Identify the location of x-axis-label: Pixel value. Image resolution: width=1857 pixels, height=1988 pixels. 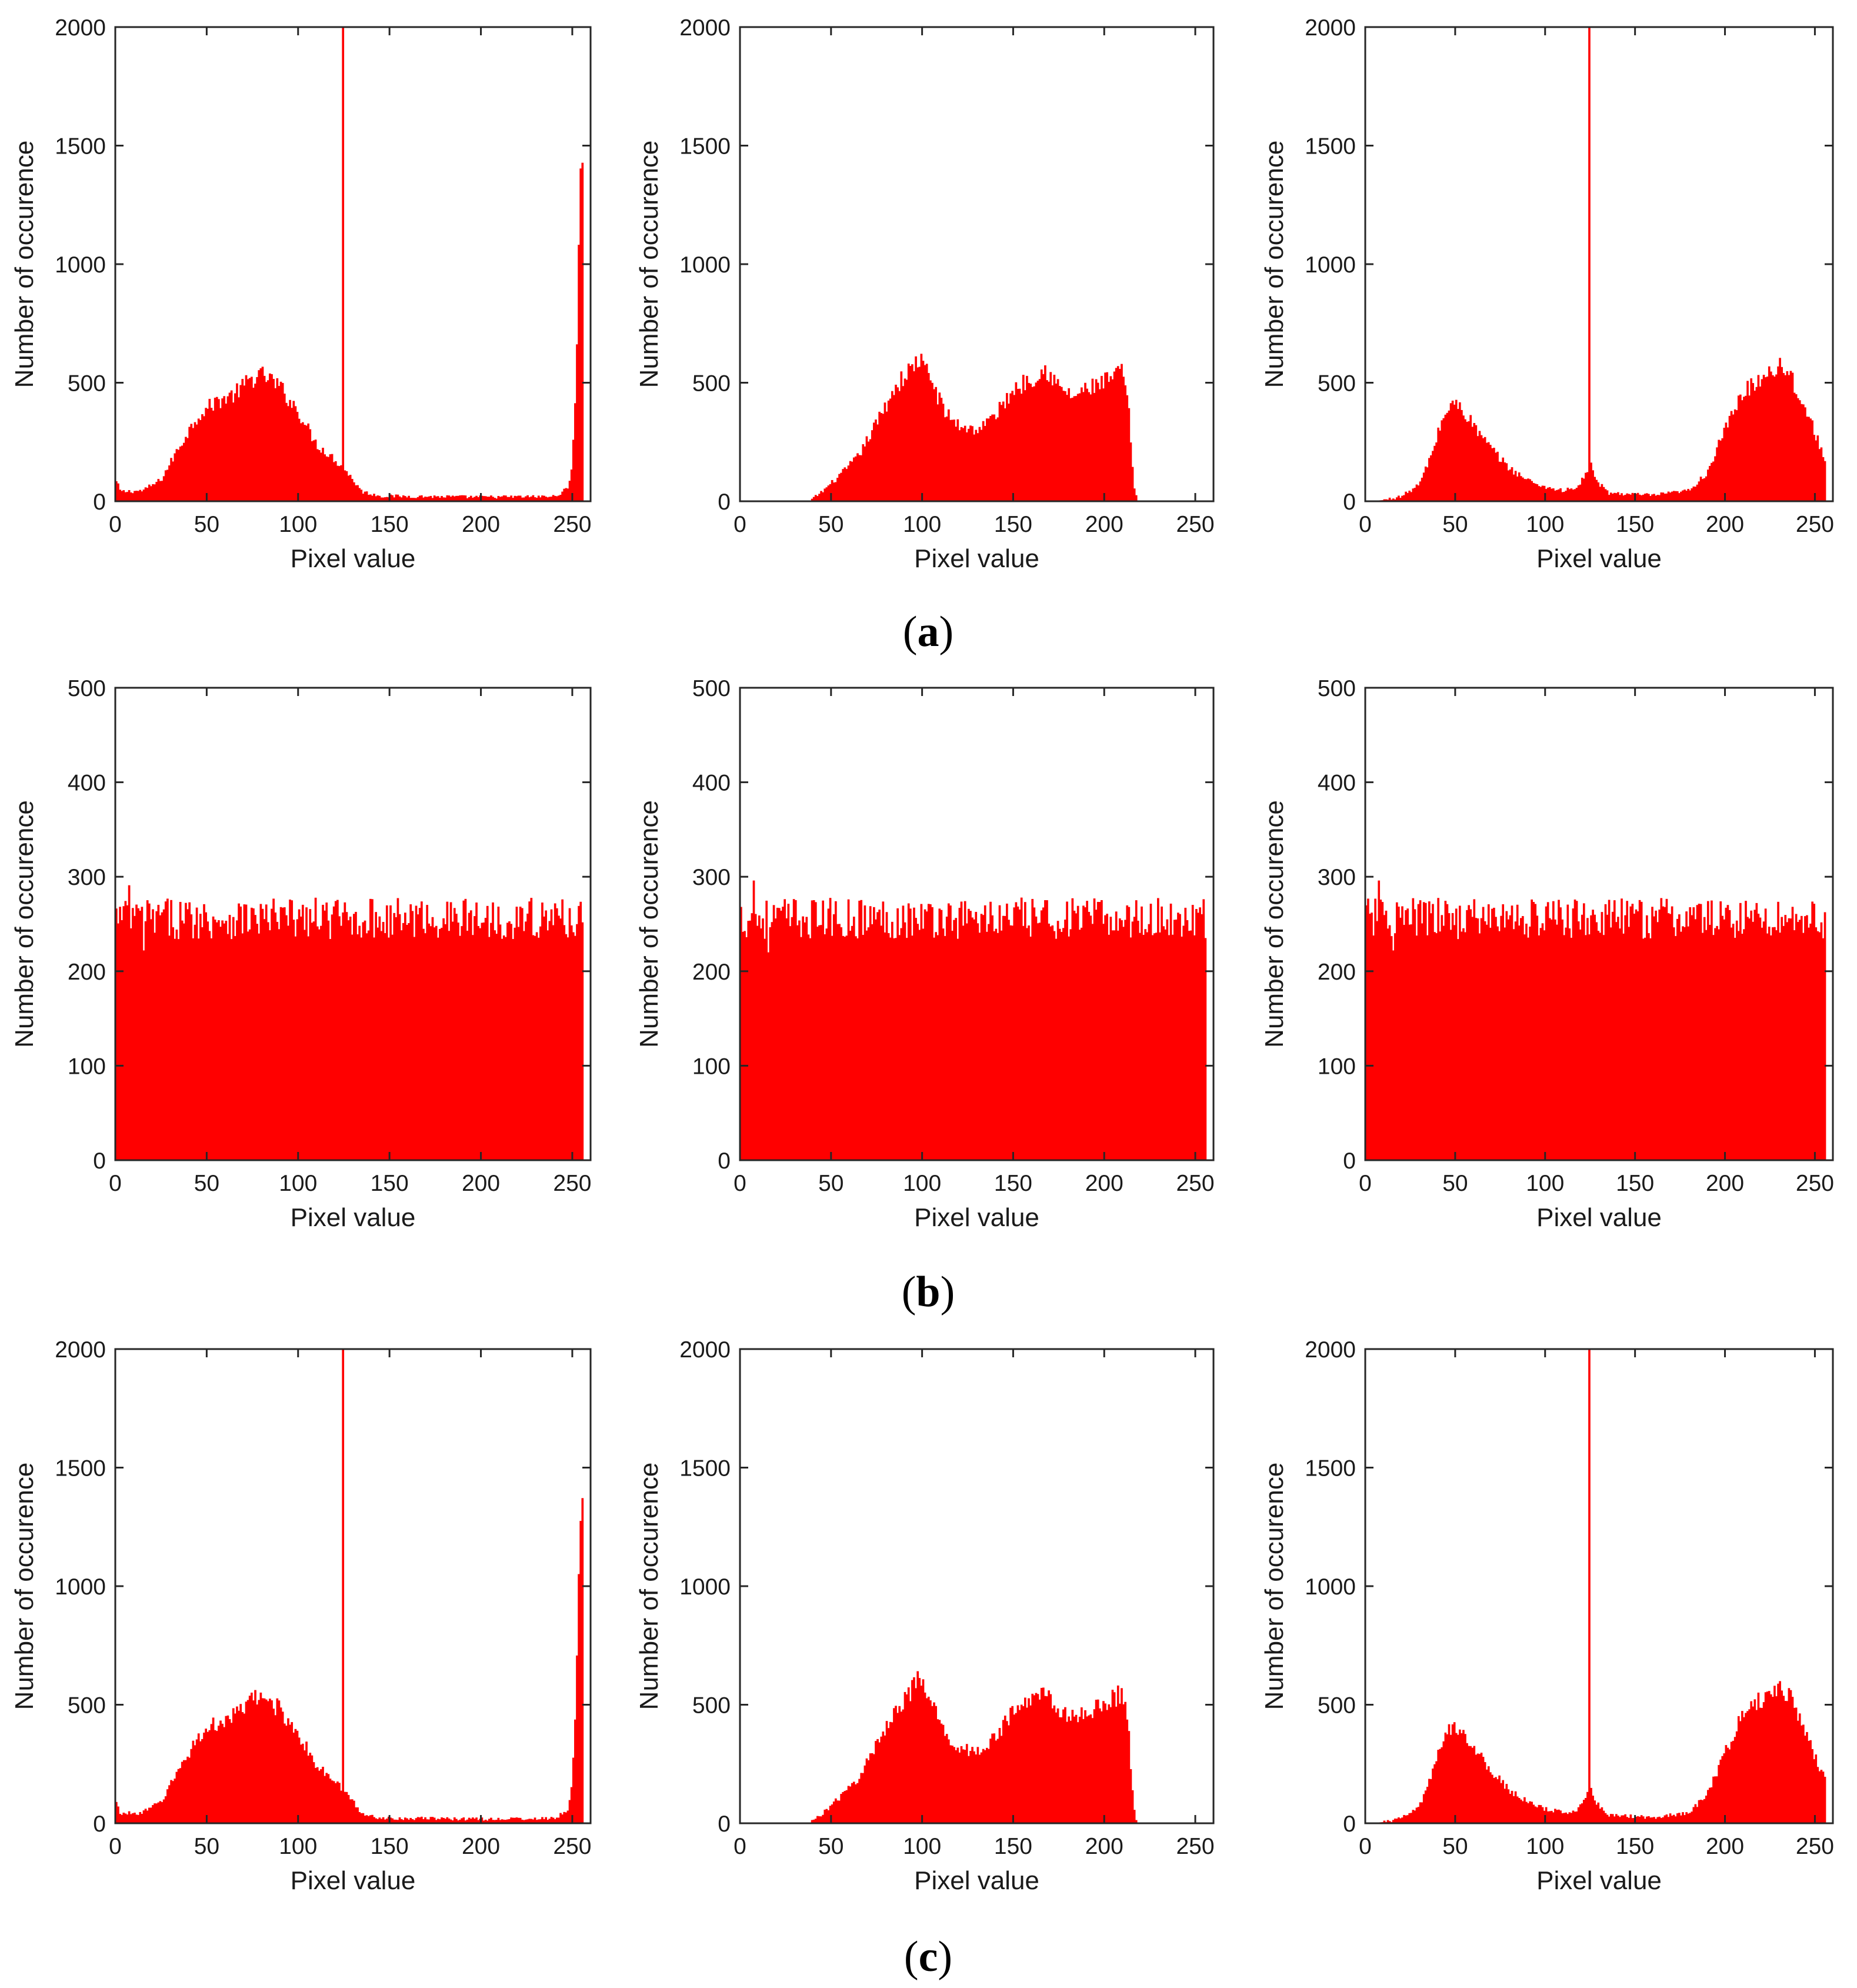
(977, 1880).